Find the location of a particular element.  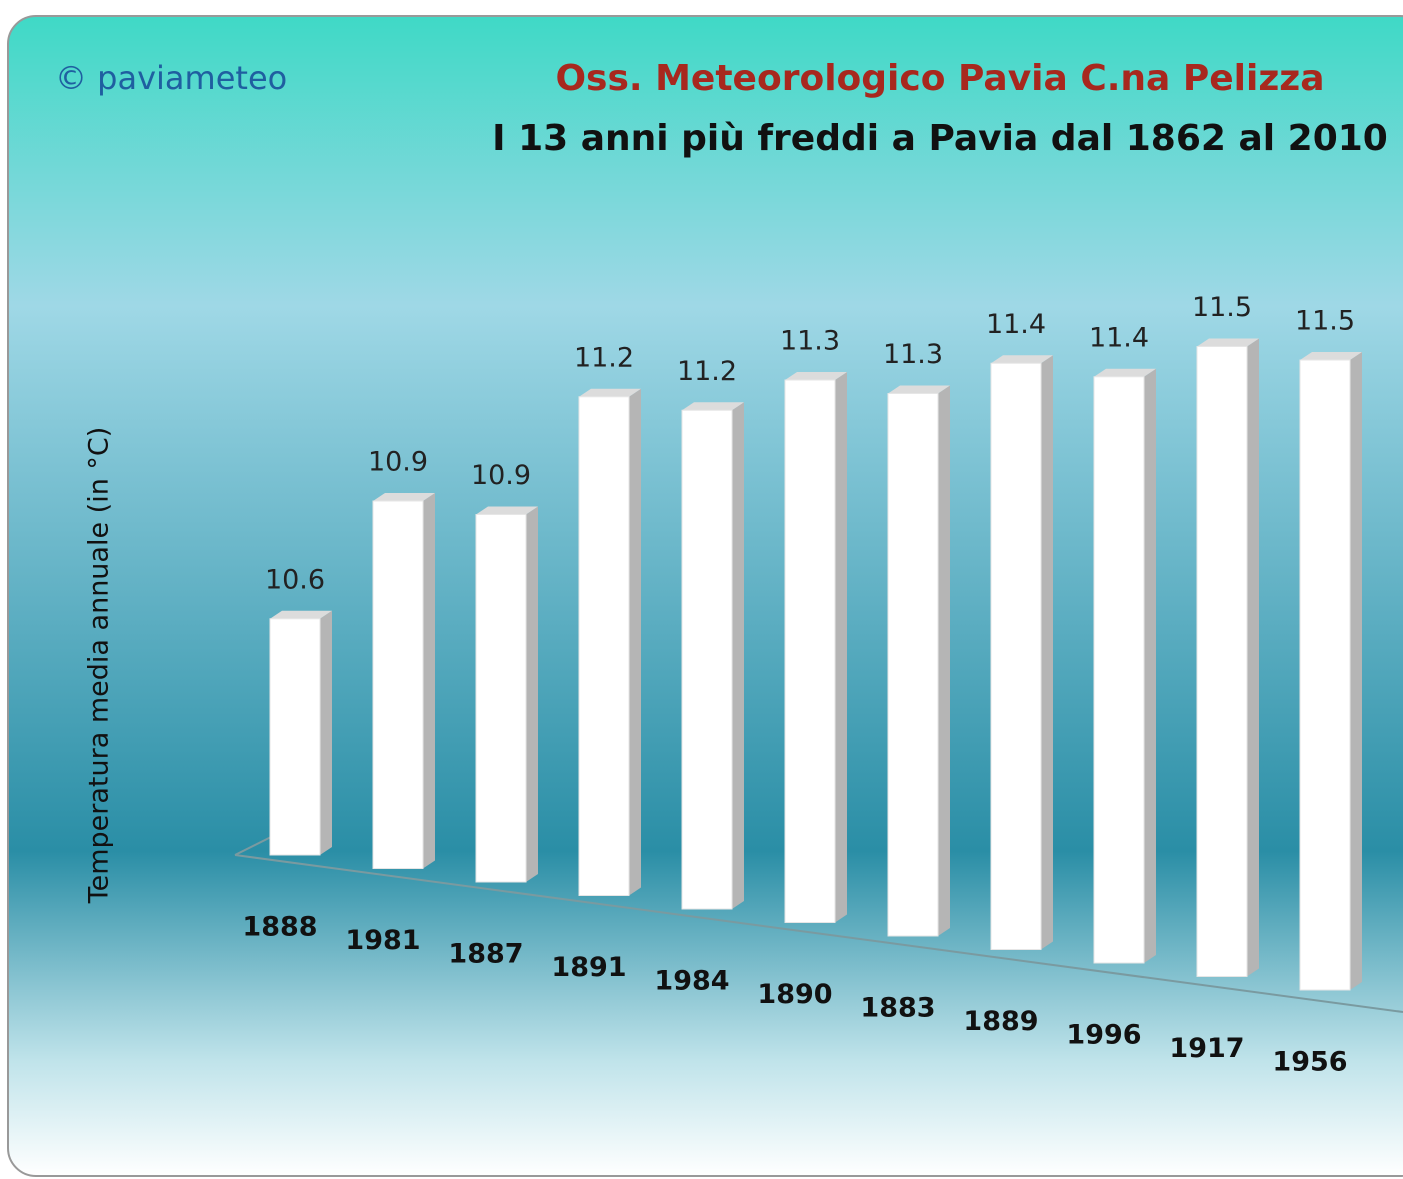

x-tick-label: 1956 is located at coordinates (1309, 1062).